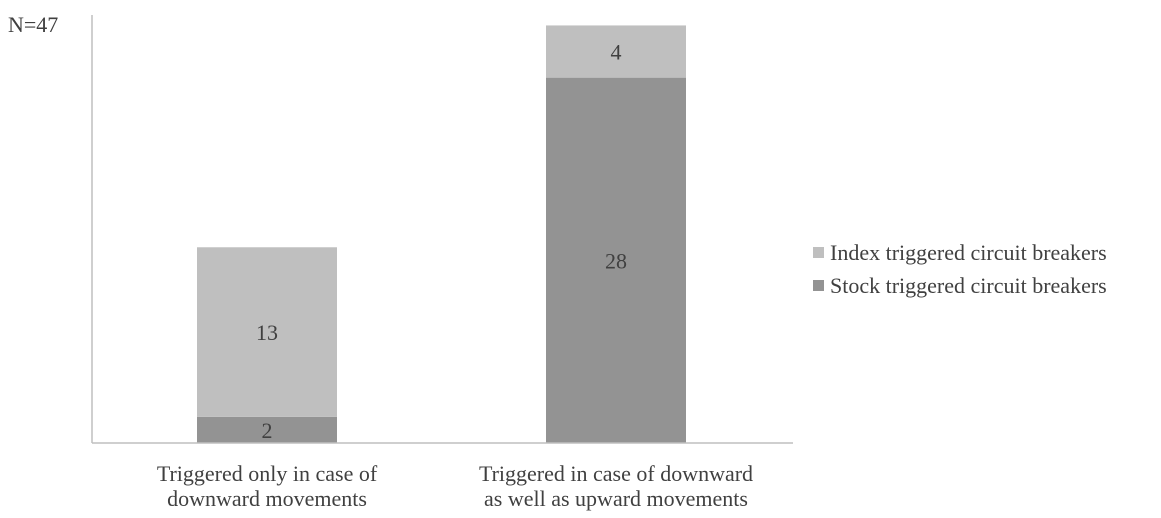  I want to click on x-tick-label: downward movements, so click(267, 498).